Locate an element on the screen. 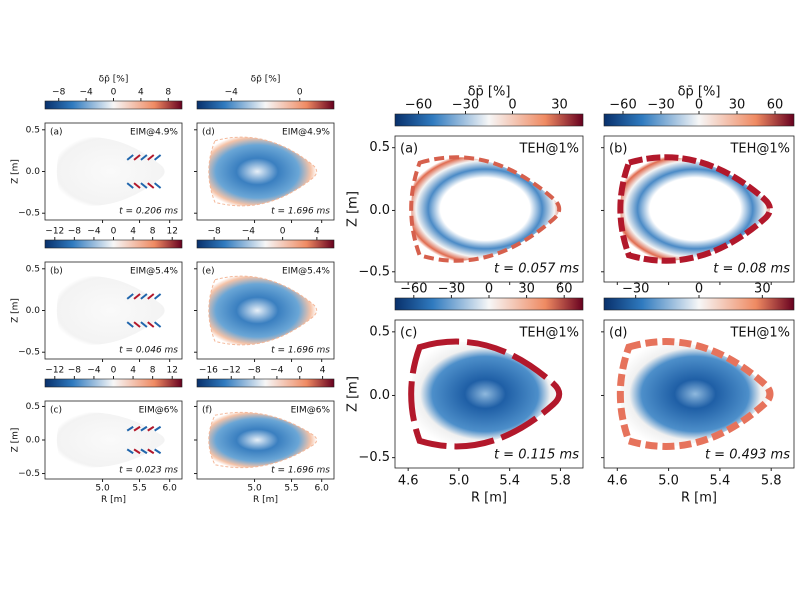 Image resolution: width=800 pixels, height=600 pixels. panel-time: t = 0.057 ms is located at coordinates (536, 269).